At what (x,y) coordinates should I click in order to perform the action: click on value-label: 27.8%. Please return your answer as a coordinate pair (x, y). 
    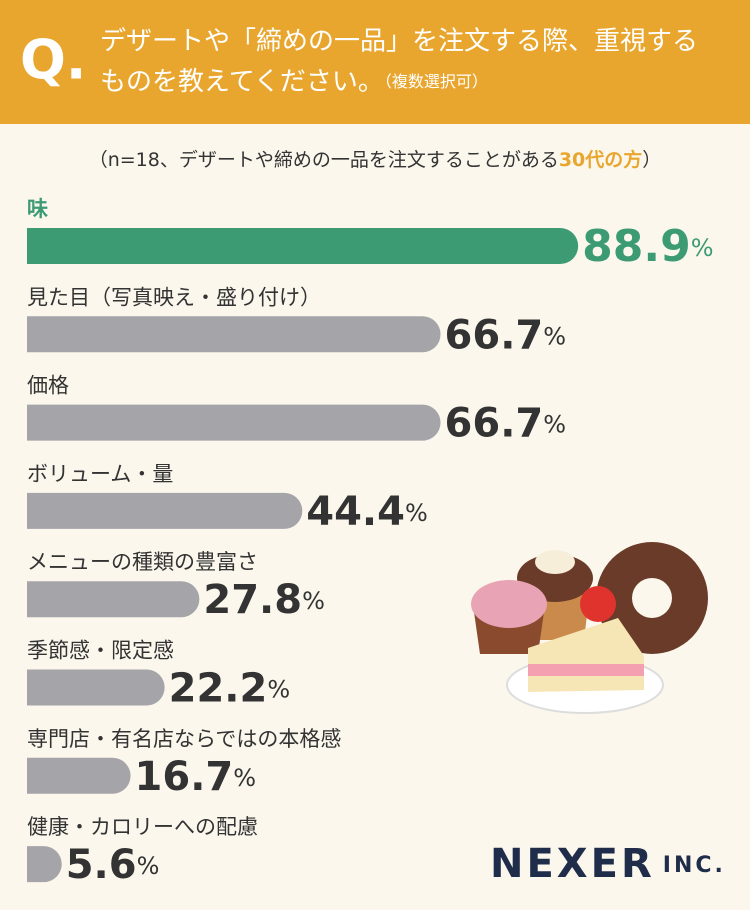
    Looking at the image, I should click on (264, 600).